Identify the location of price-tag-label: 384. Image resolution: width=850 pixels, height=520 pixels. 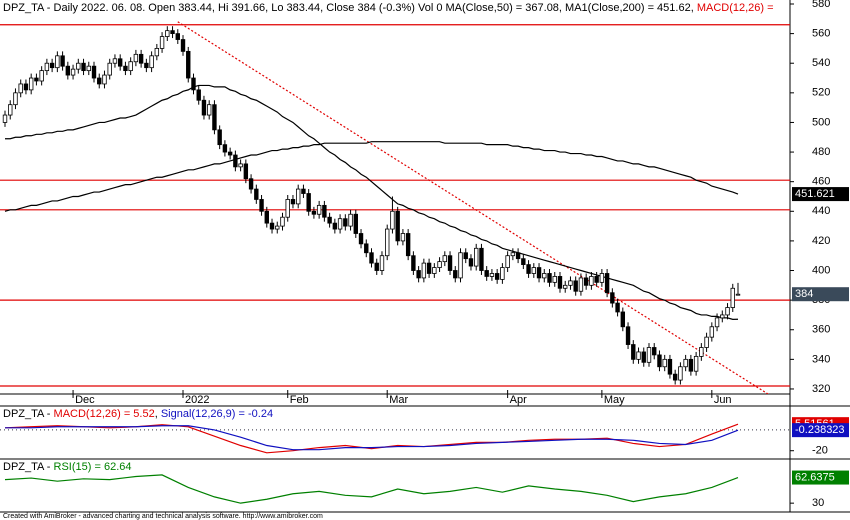
(804, 294).